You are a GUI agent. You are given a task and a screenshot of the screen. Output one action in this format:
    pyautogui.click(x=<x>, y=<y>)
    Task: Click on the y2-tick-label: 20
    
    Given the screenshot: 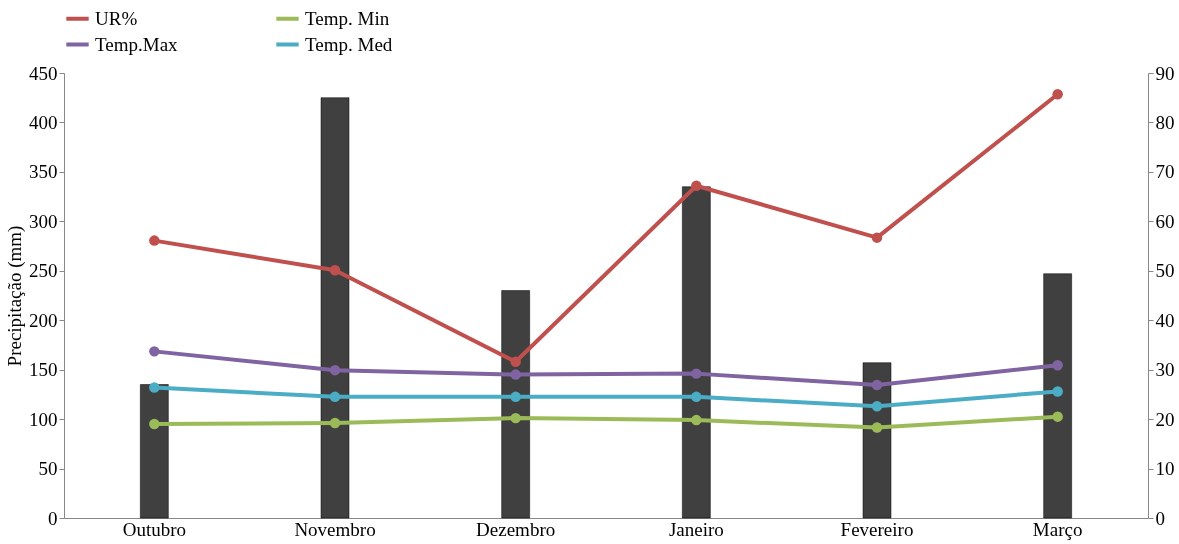 What is the action you would take?
    pyautogui.click(x=1165, y=419)
    